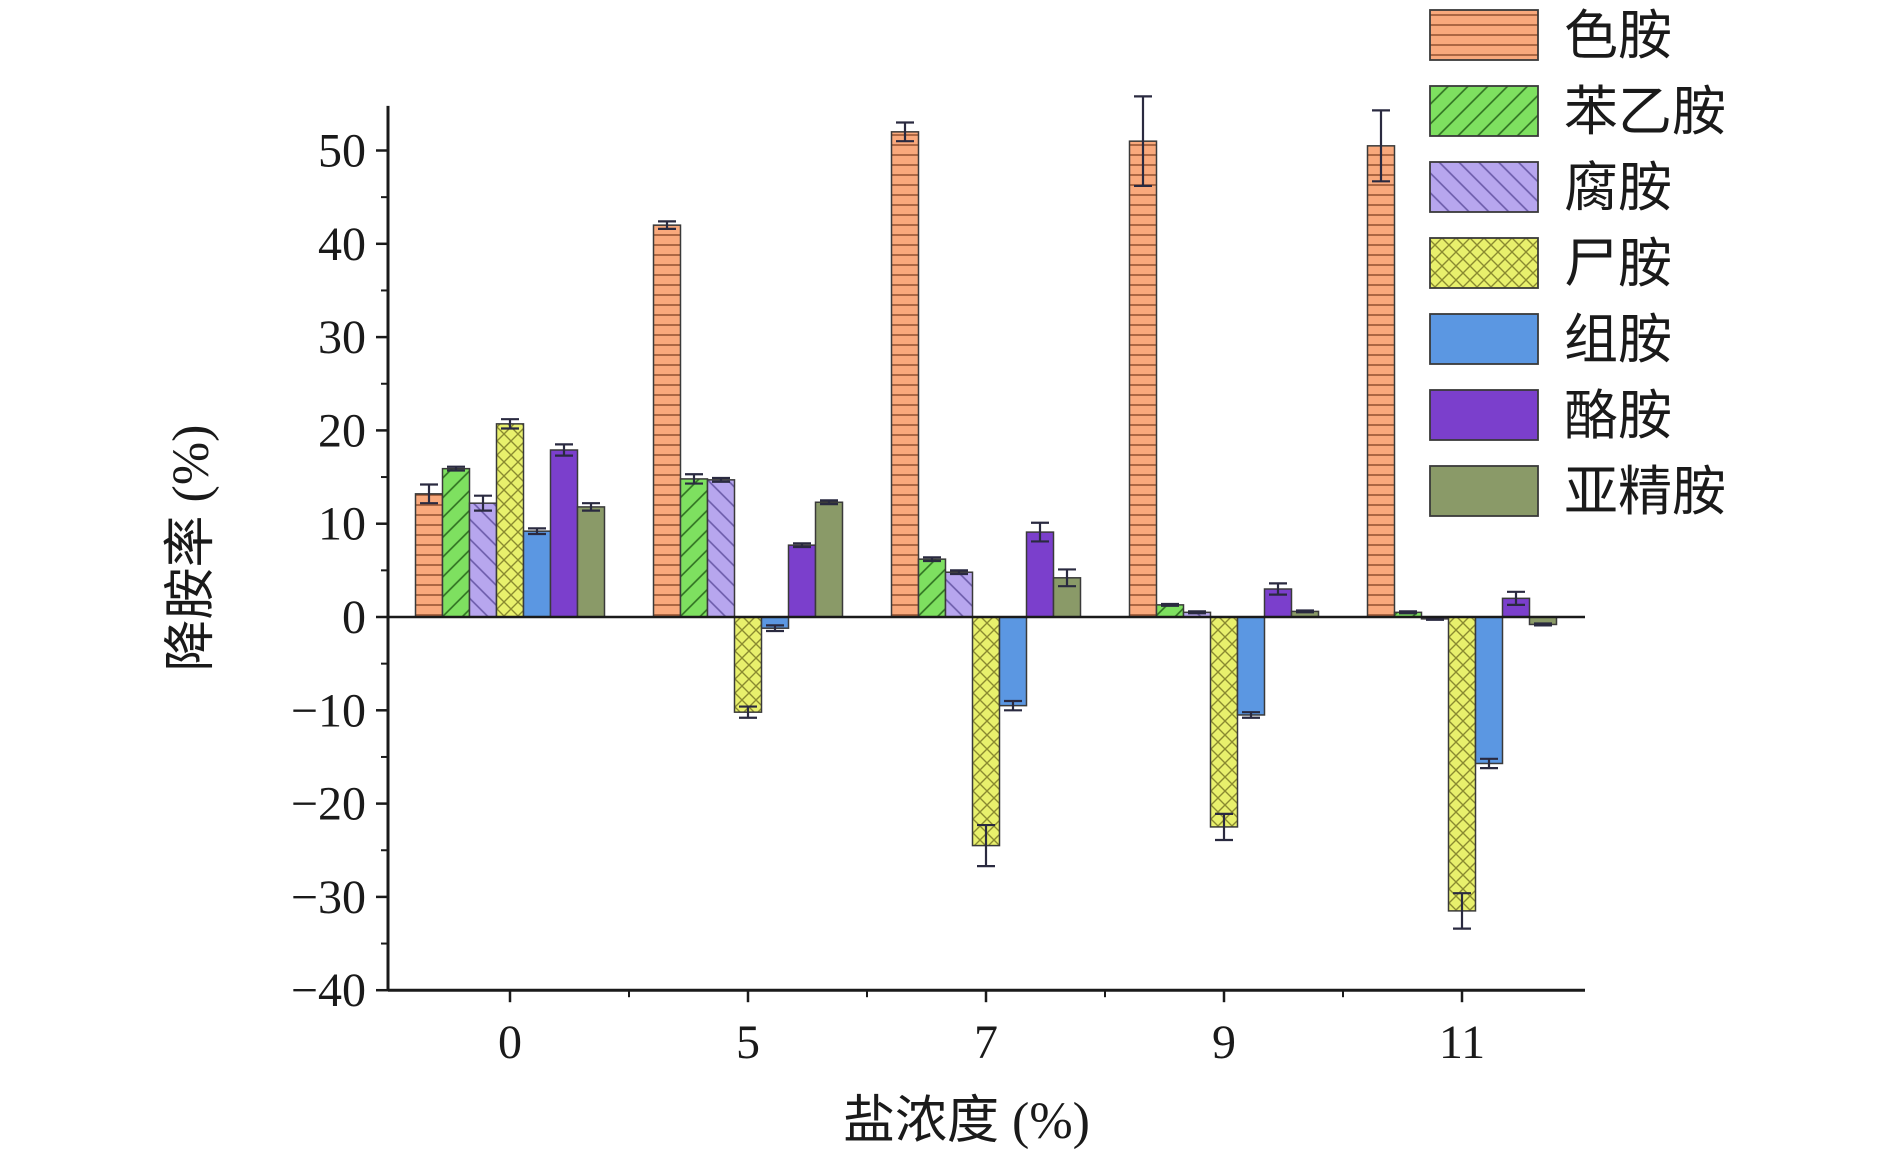 The height and width of the screenshot is (1158, 1890). I want to click on legend-item: 色胺, so click(1550, 36).